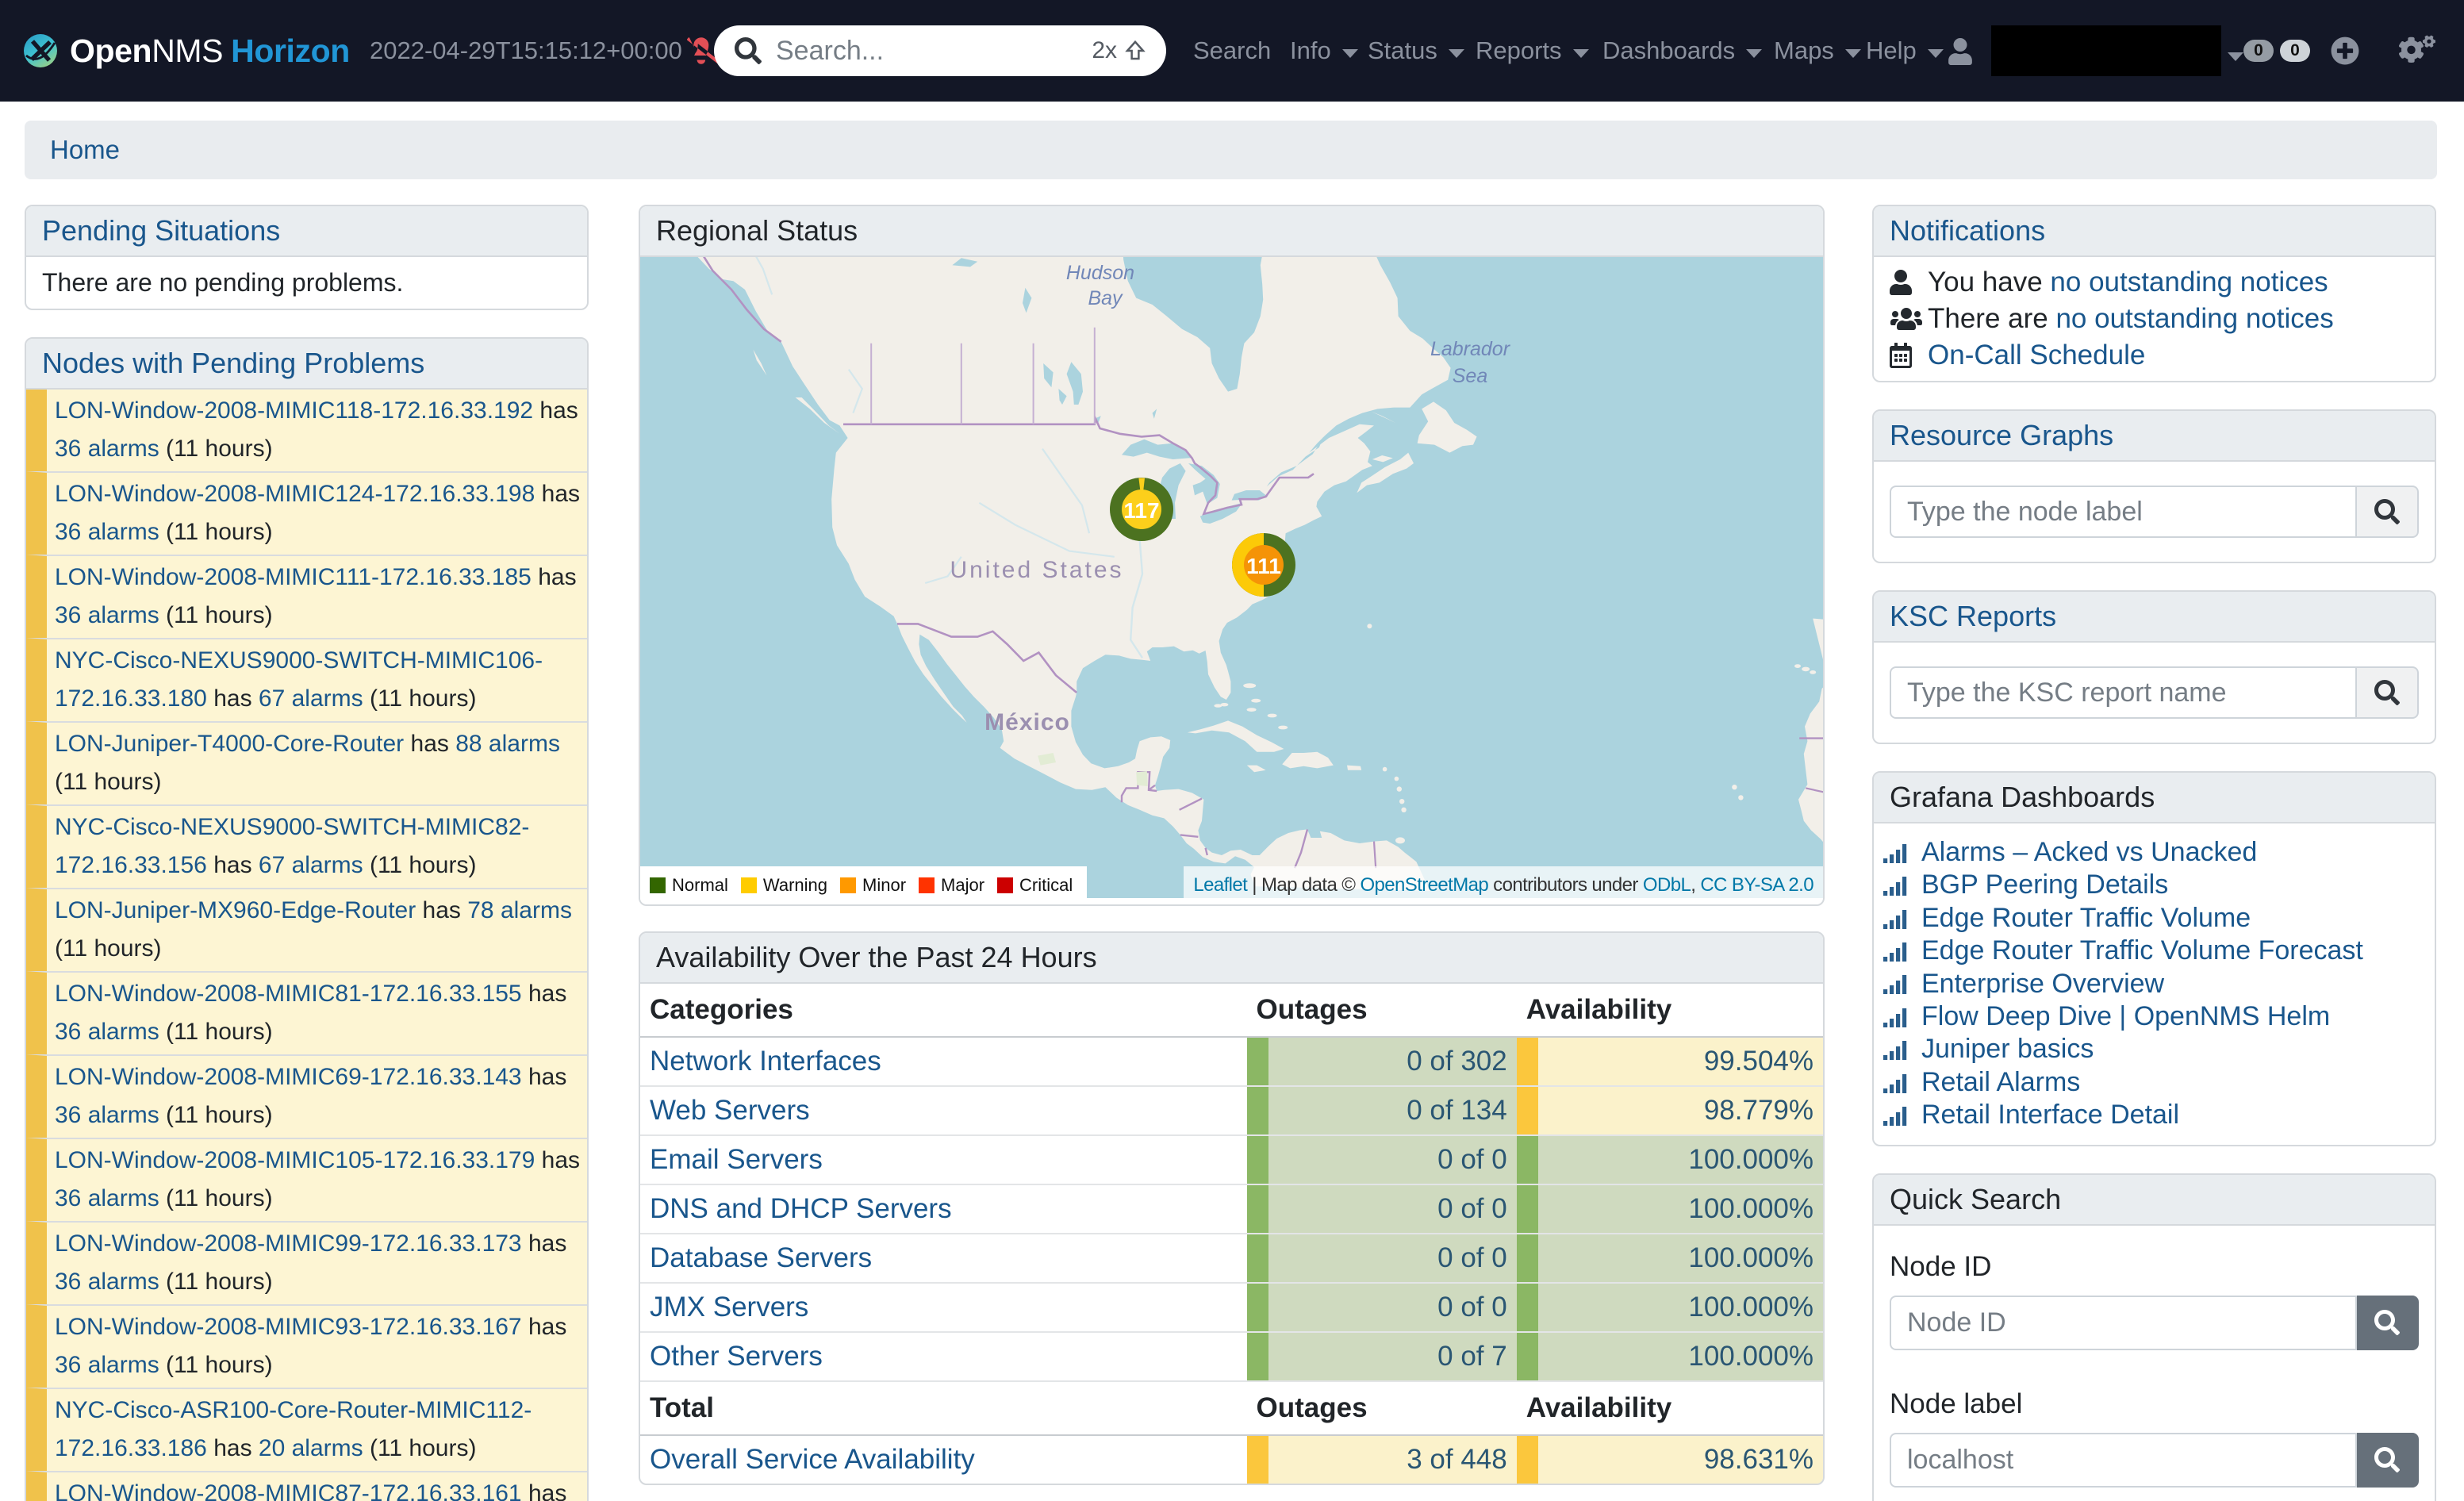 The width and height of the screenshot is (2464, 1501). What do you see at coordinates (1100, 273) in the screenshot?
I see `svg-text: Hudson` at bounding box center [1100, 273].